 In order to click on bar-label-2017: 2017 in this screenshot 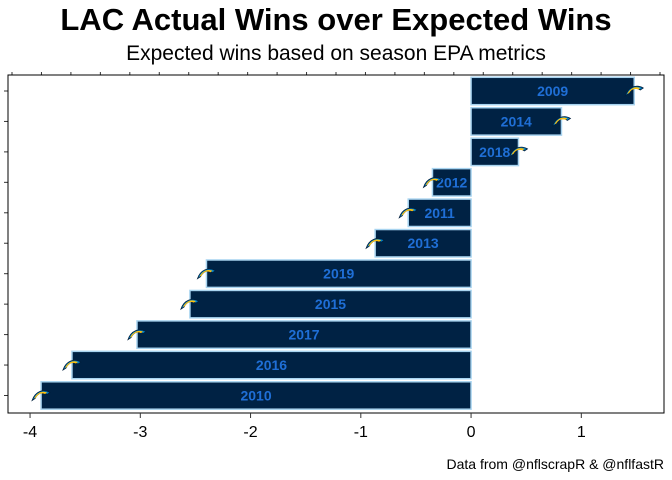, I will do `click(303, 335)`.